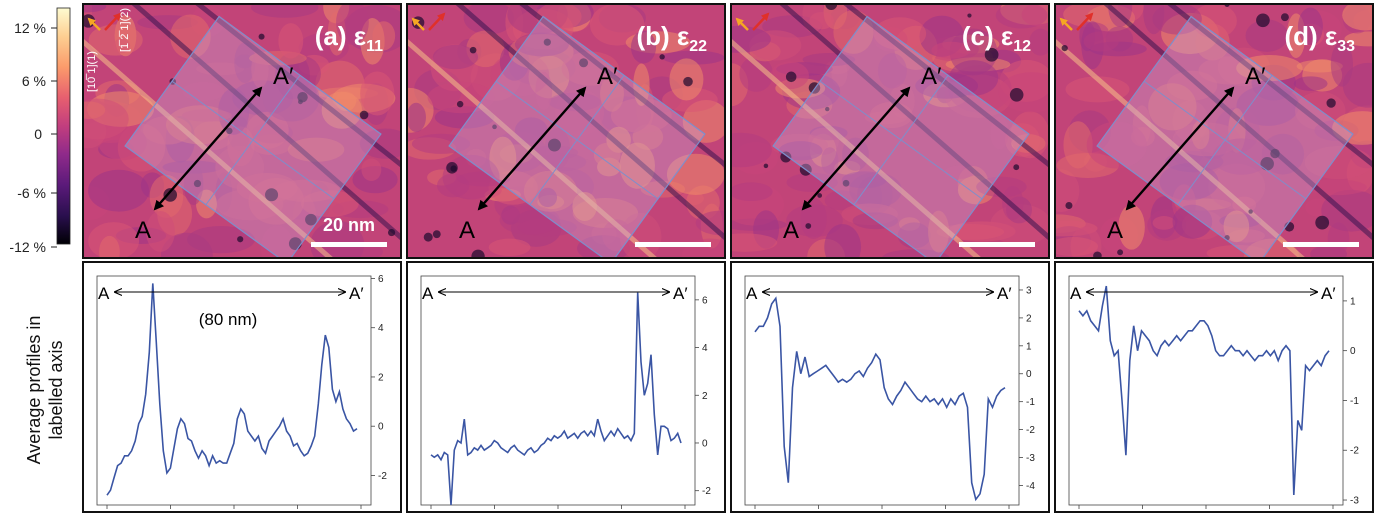  I want to click on panel-title: (d) ε33, so click(1319, 38).